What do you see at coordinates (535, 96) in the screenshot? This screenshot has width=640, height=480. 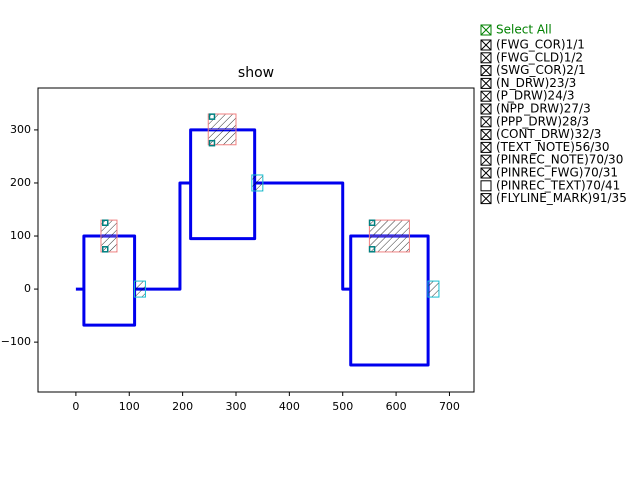 I see `layer-label: (P_DRW)24/3` at bounding box center [535, 96].